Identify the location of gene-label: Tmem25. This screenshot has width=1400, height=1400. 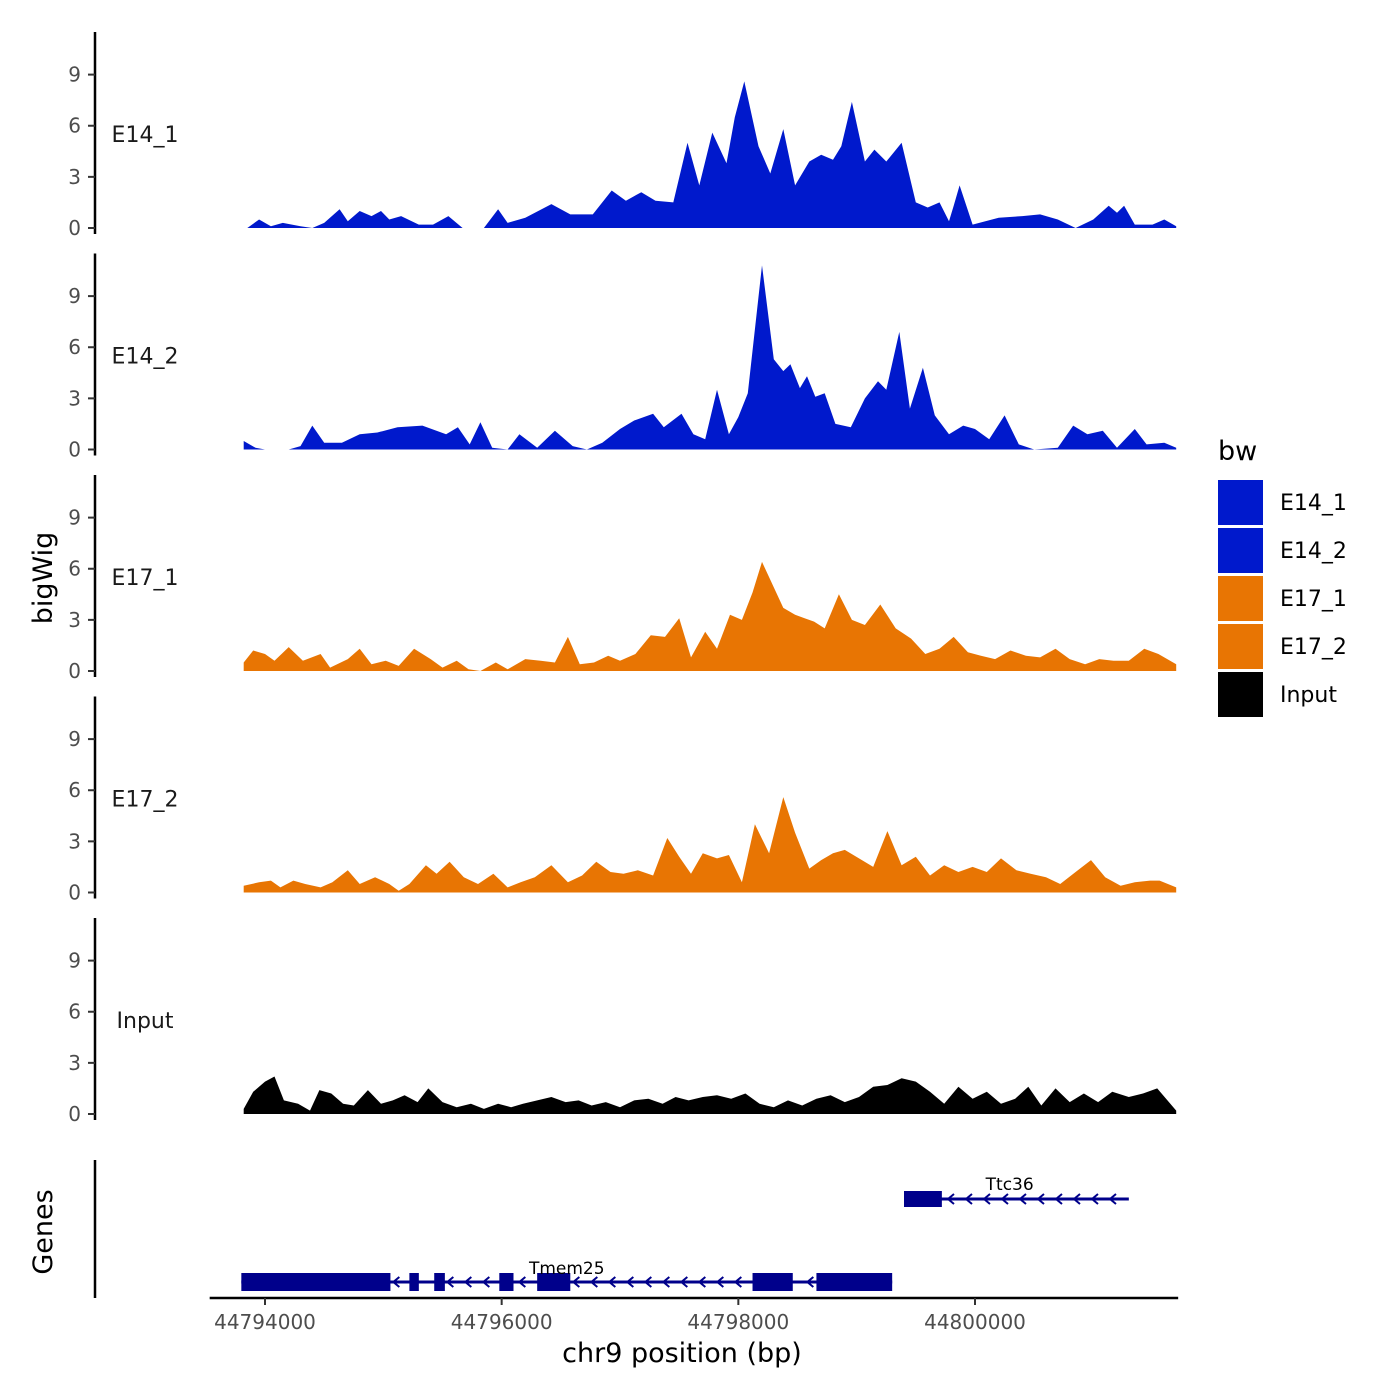
(566, 1269).